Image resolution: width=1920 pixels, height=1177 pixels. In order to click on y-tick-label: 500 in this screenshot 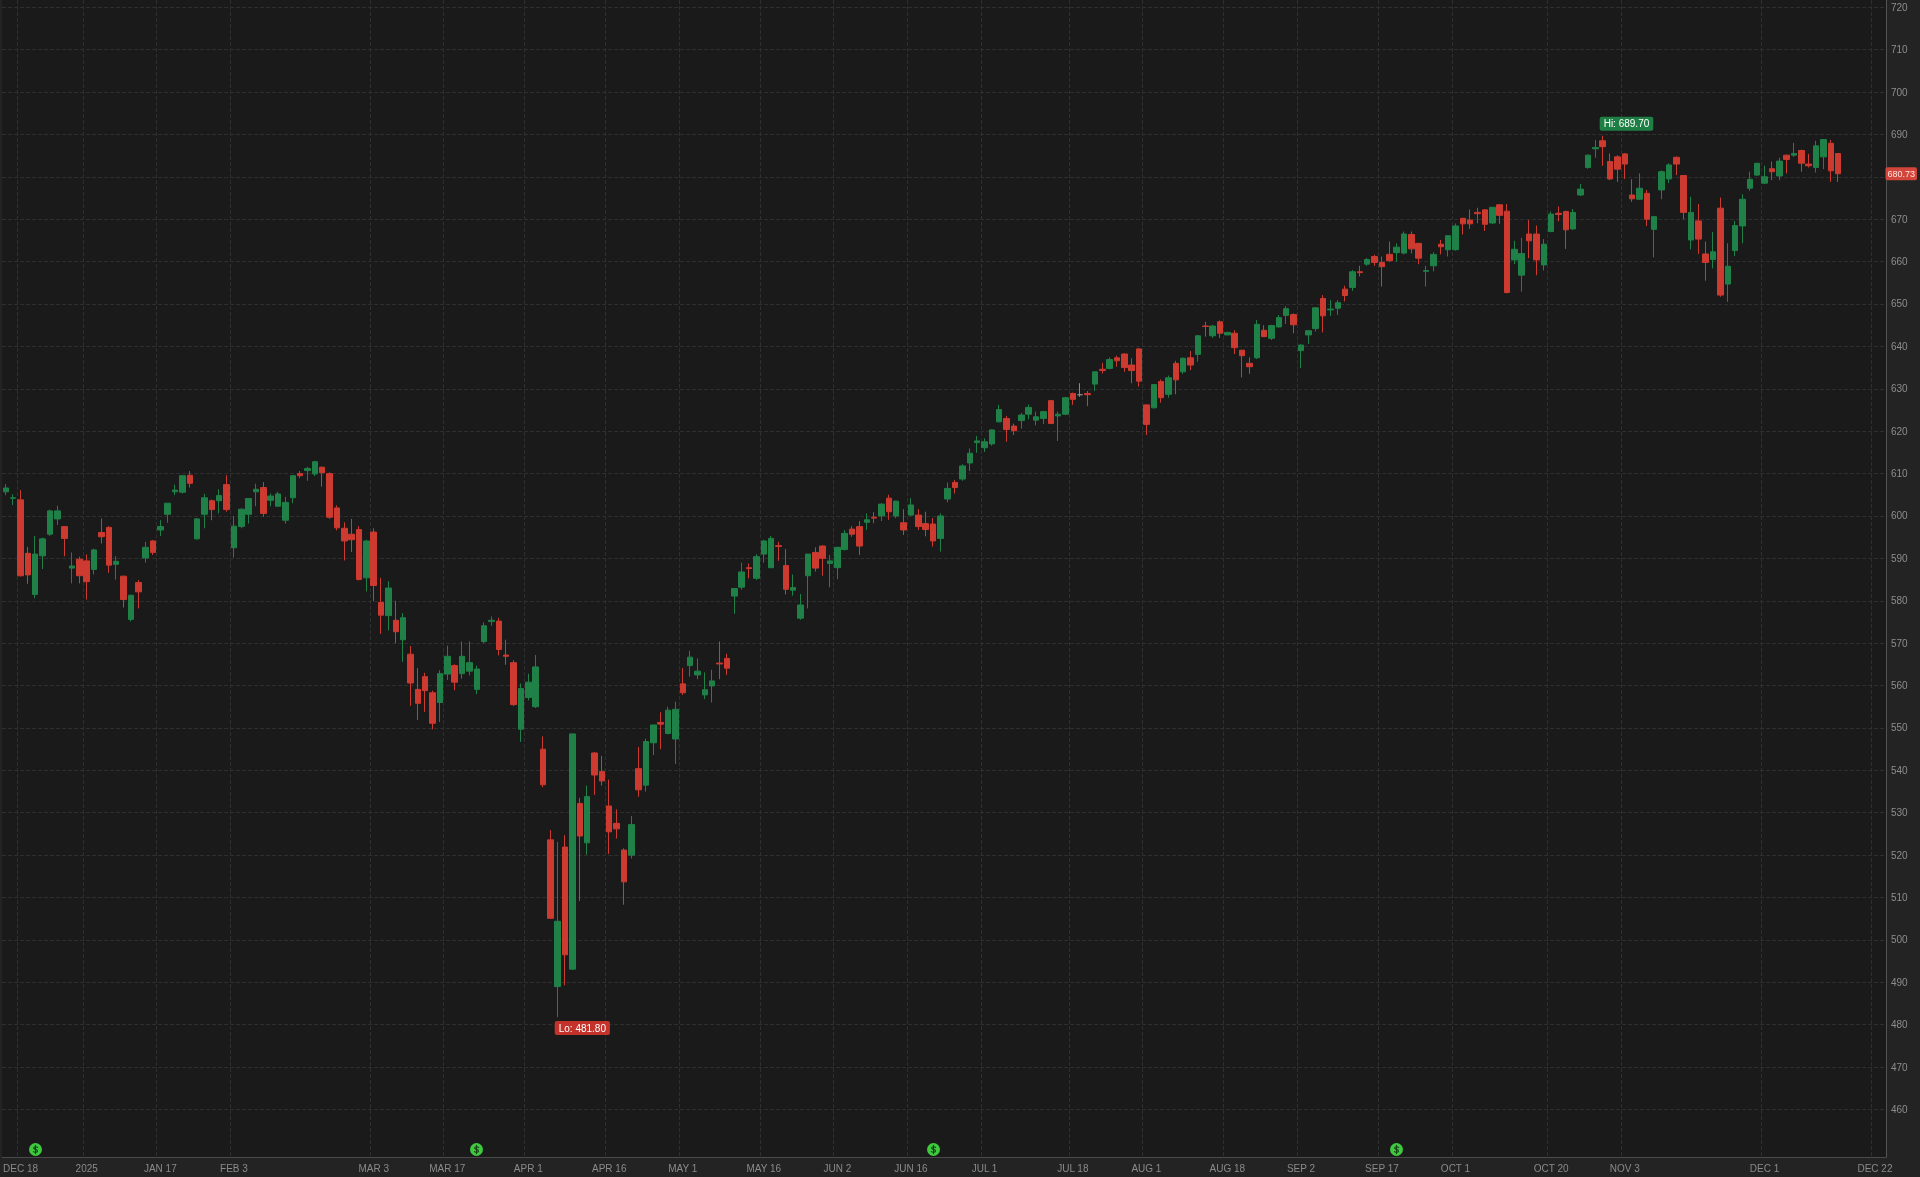, I will do `click(1900, 940)`.